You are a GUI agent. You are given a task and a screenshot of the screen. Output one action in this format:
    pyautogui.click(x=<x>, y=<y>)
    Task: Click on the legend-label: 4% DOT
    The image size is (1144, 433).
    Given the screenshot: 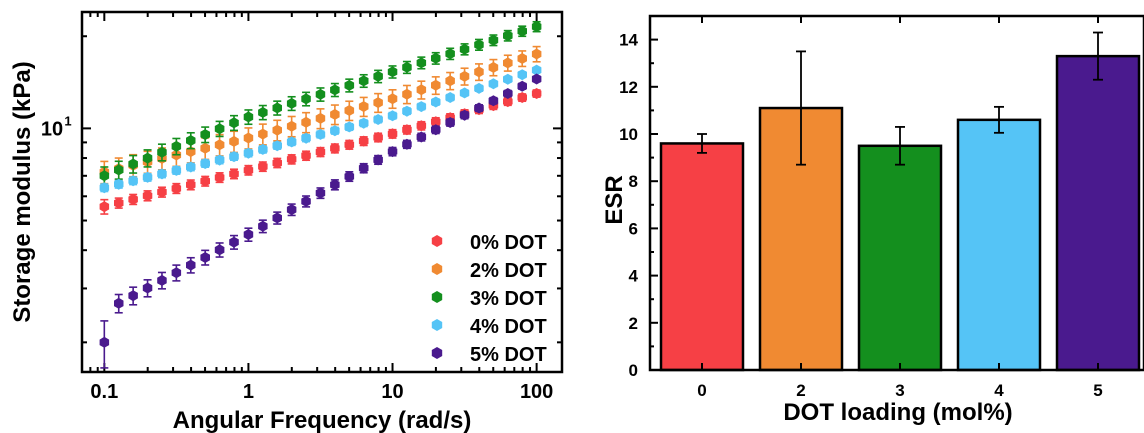 What is the action you would take?
    pyautogui.click(x=508, y=327)
    